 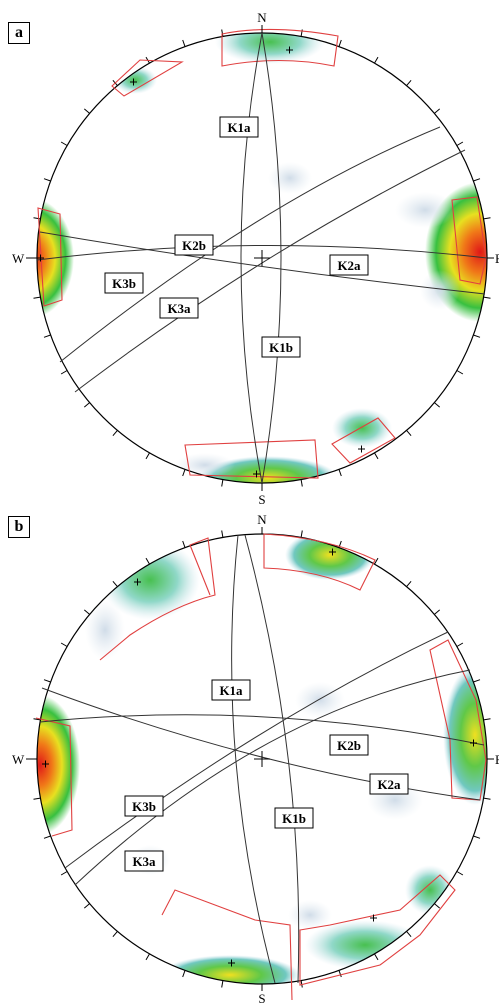 I want to click on label-K3b-b: K3b, so click(x=144, y=806).